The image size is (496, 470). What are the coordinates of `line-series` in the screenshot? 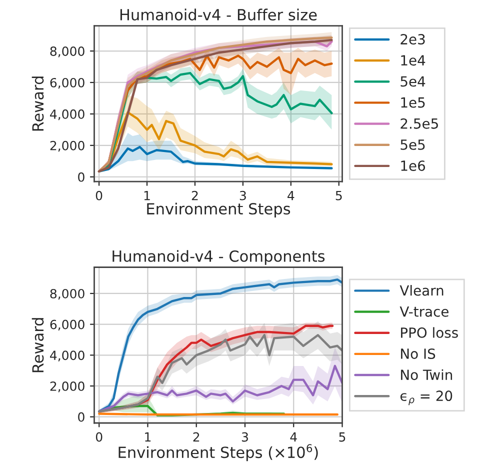 It's located at (220, 388).